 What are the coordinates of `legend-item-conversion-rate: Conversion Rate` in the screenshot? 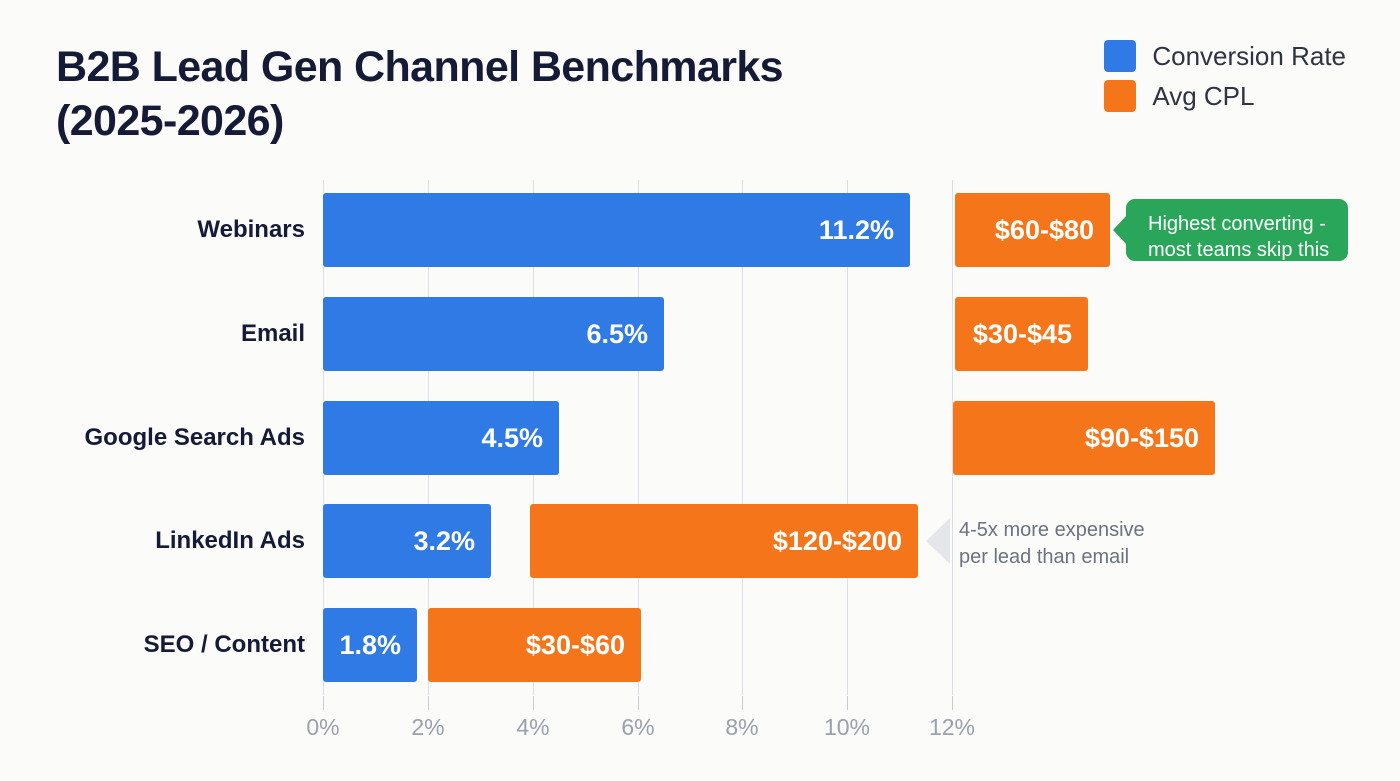 It's located at (1225, 56).